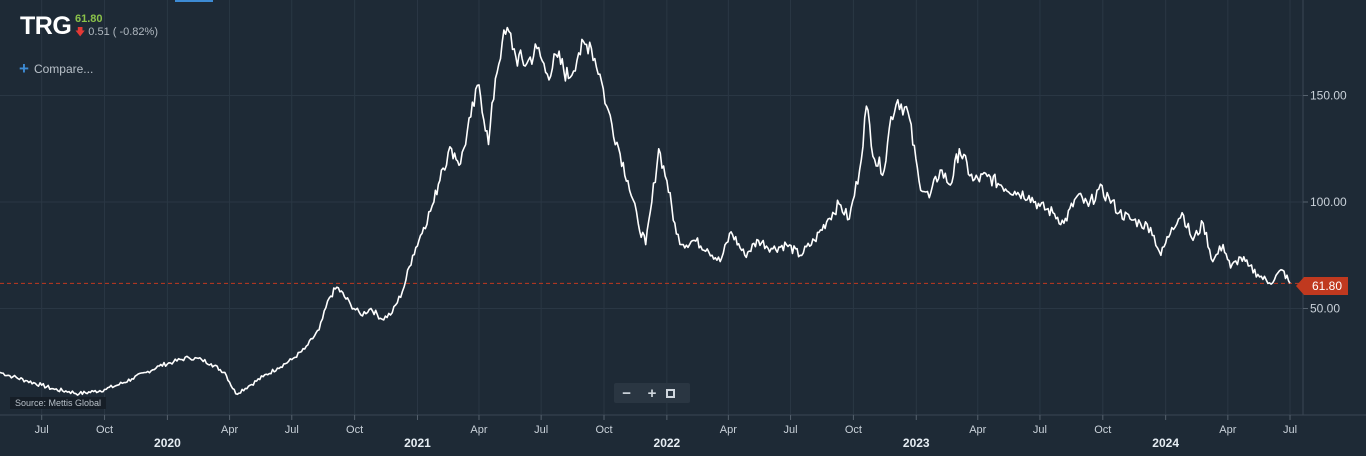 This screenshot has width=1366, height=456. Describe the element at coordinates (89, 19) in the screenshot. I see `last-price: 61.80` at that location.